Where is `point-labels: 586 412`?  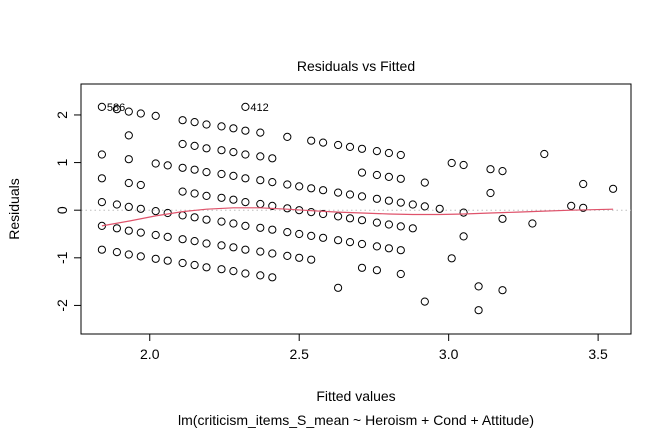
point-labels: 586 412 is located at coordinates (188, 108).